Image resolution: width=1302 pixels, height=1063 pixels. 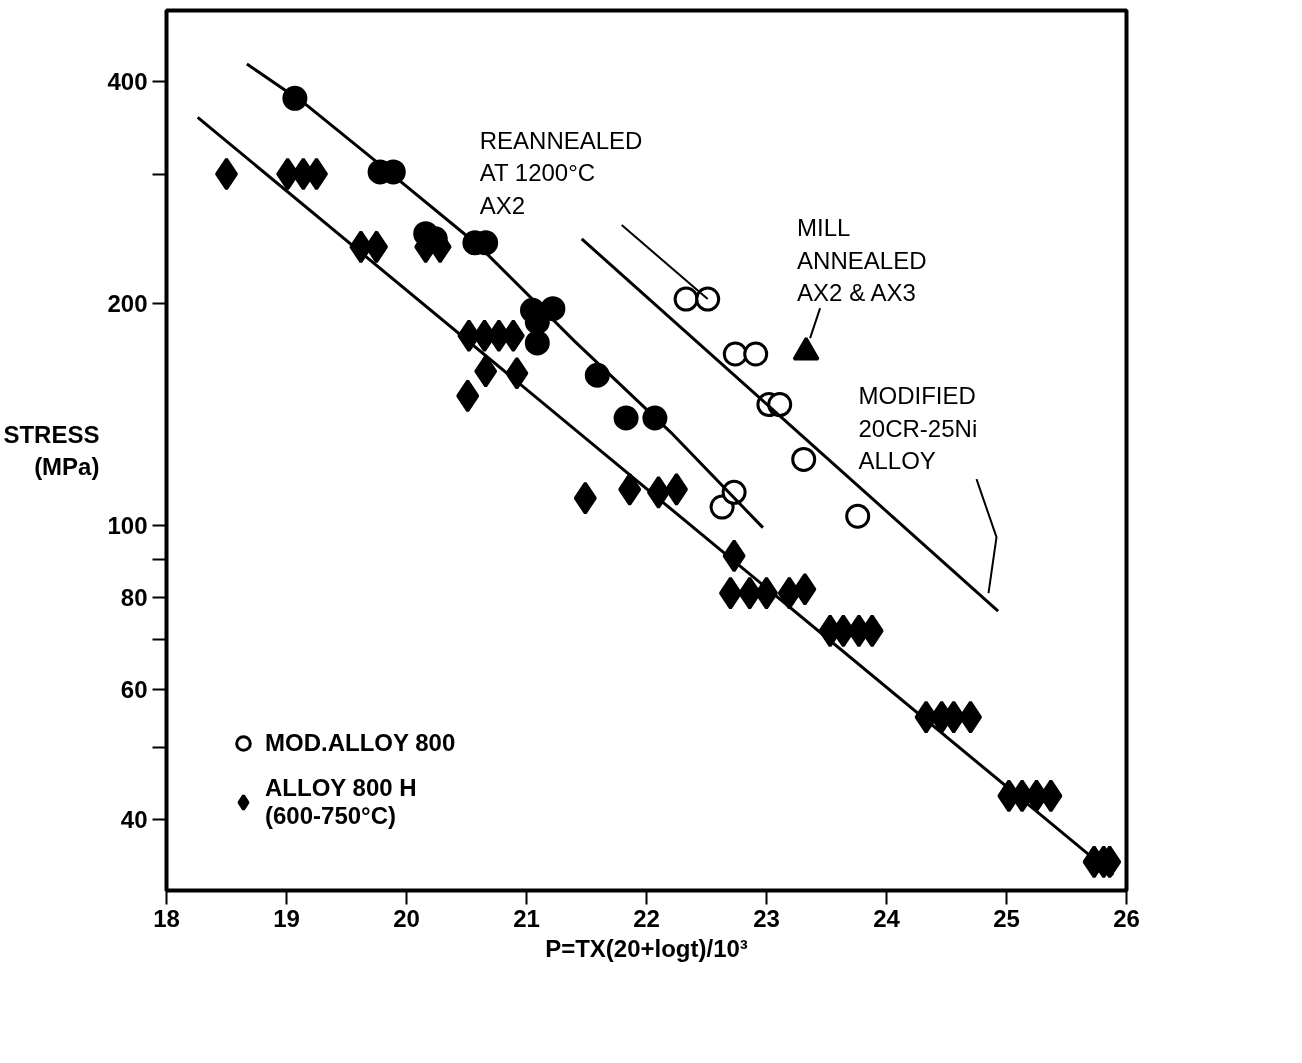 I want to click on x-tick-label: 21, so click(x=526, y=918).